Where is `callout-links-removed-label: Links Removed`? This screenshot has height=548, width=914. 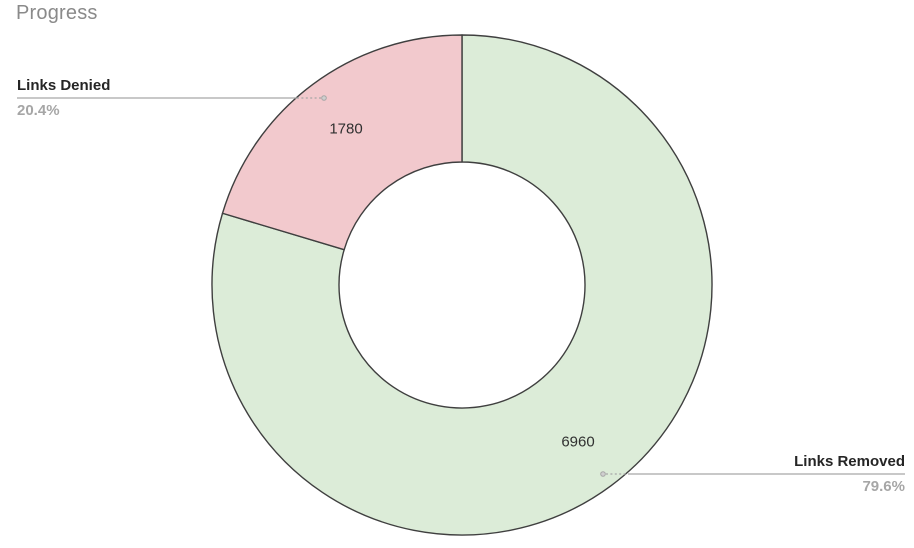
callout-links-removed-label: Links Removed is located at coordinates (849, 461).